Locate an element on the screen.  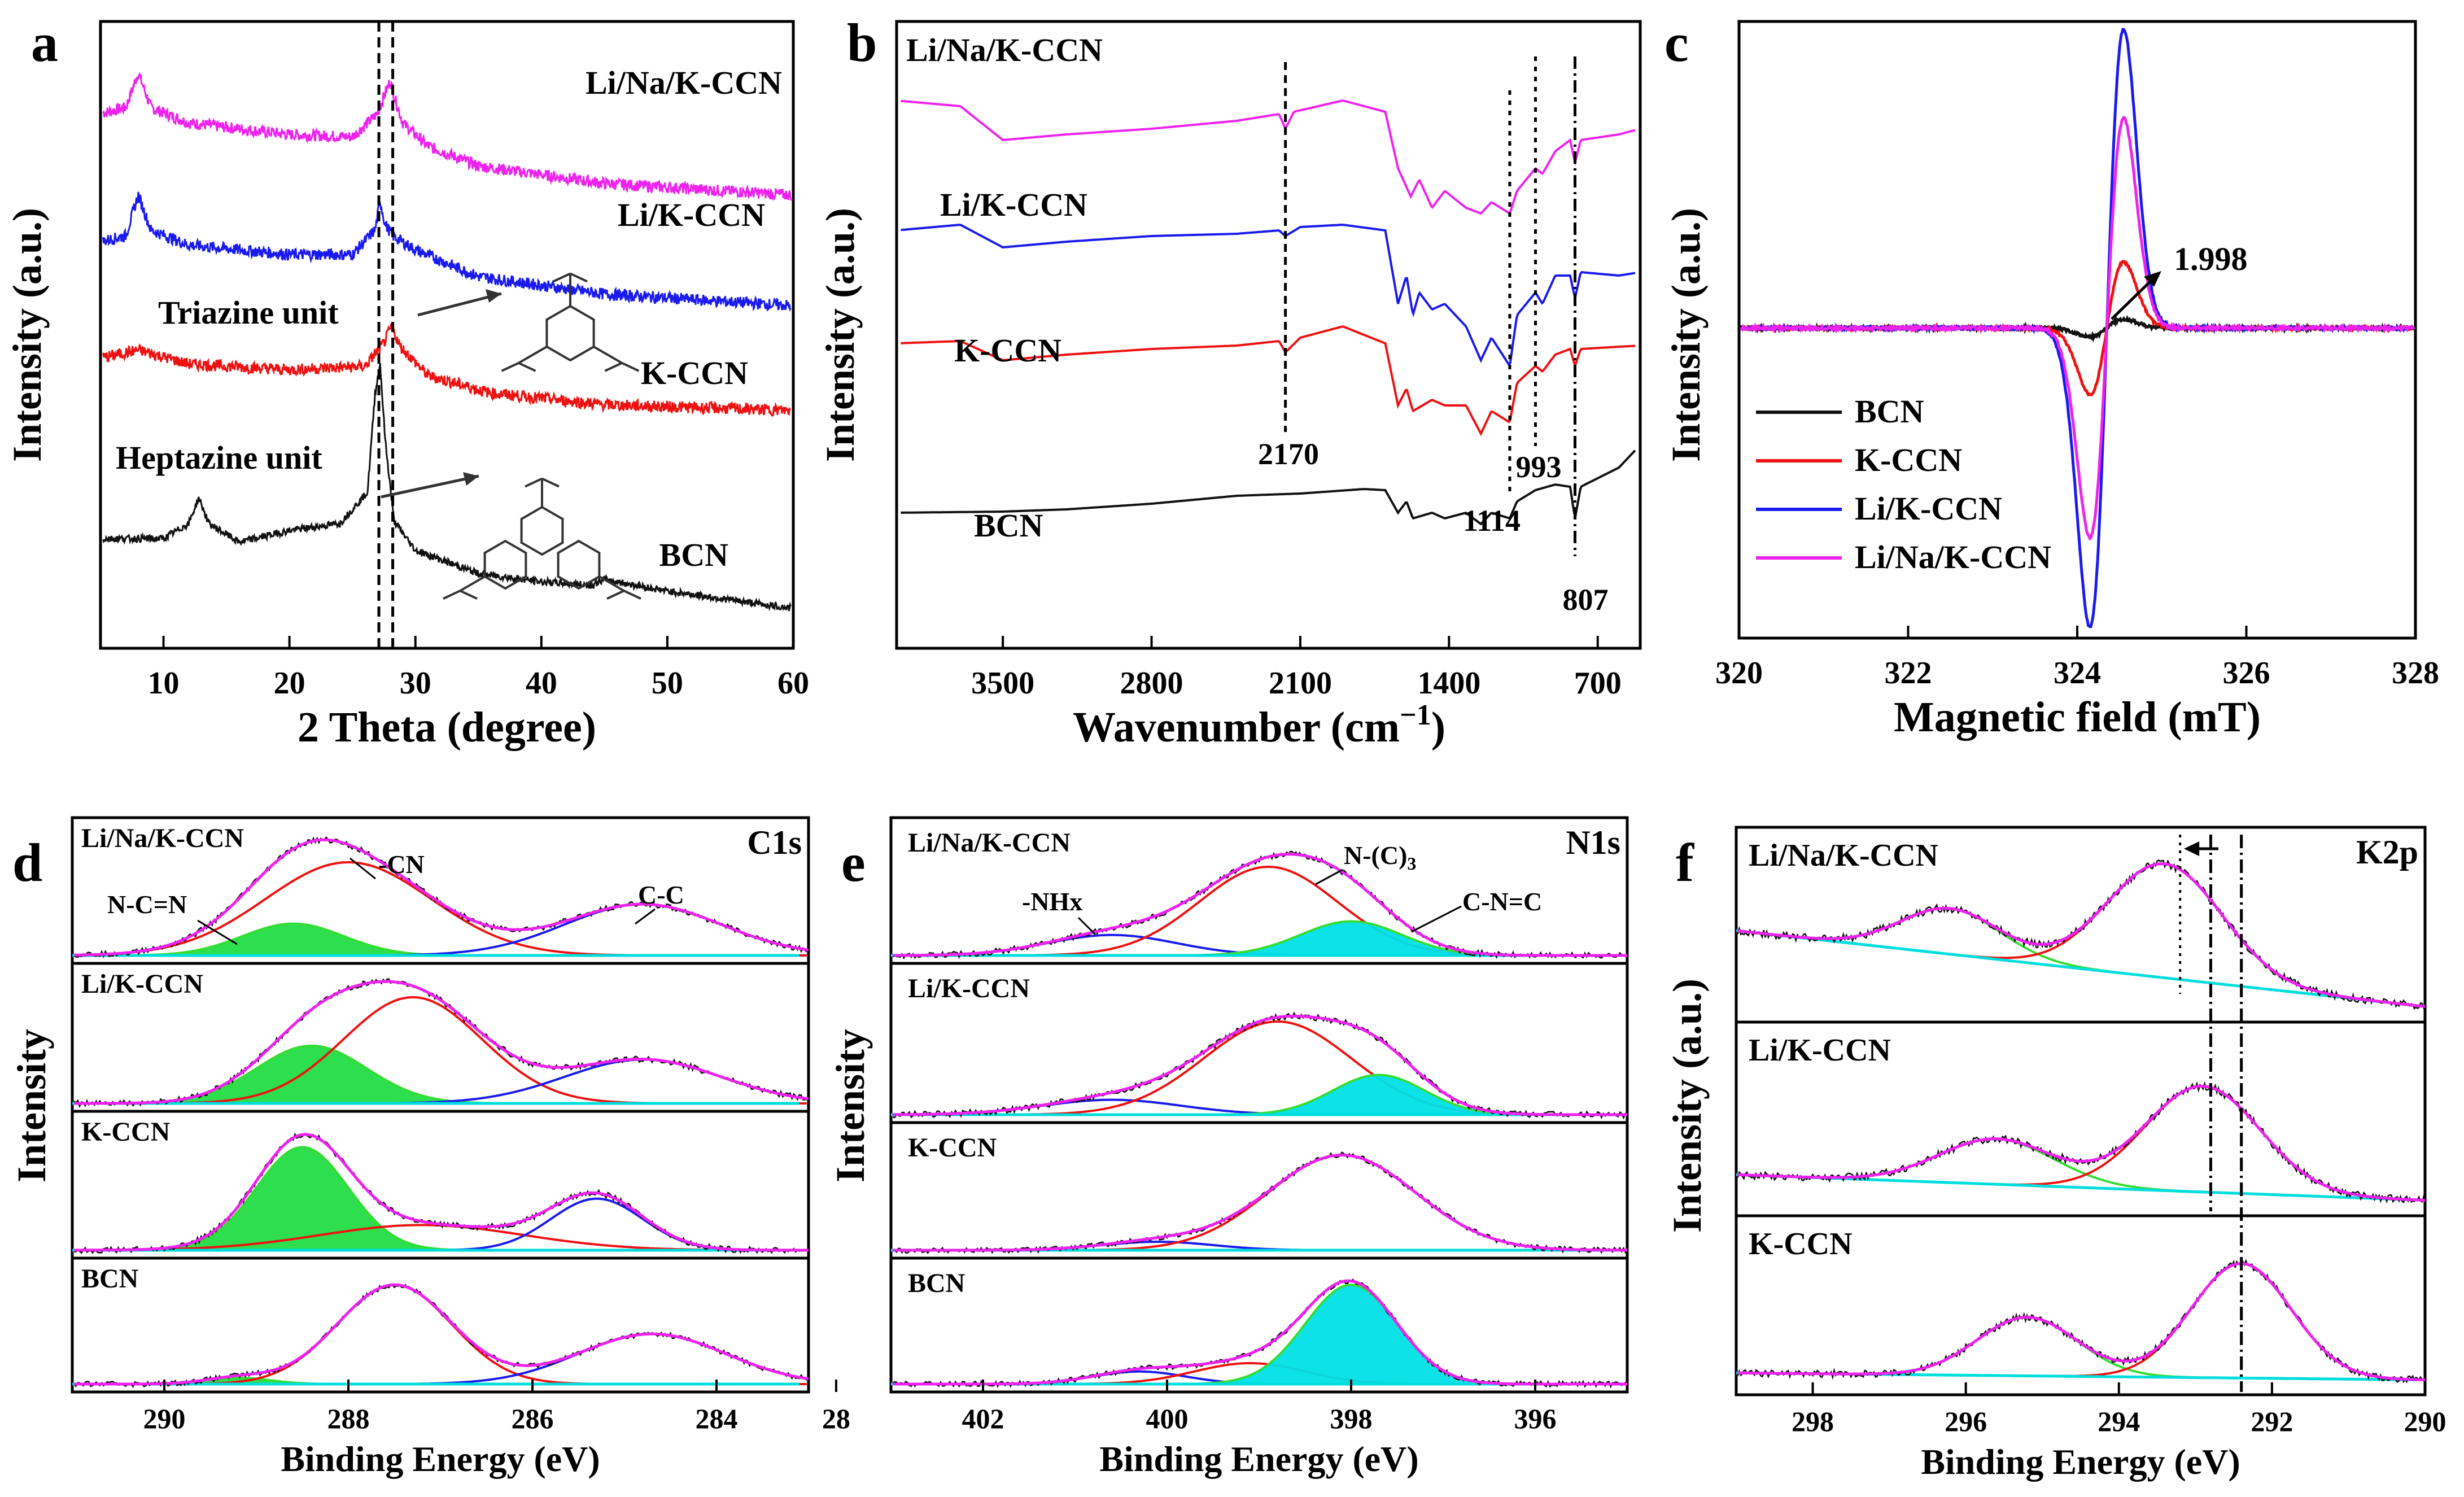
x-tick-label: 284 is located at coordinates (717, 1418).